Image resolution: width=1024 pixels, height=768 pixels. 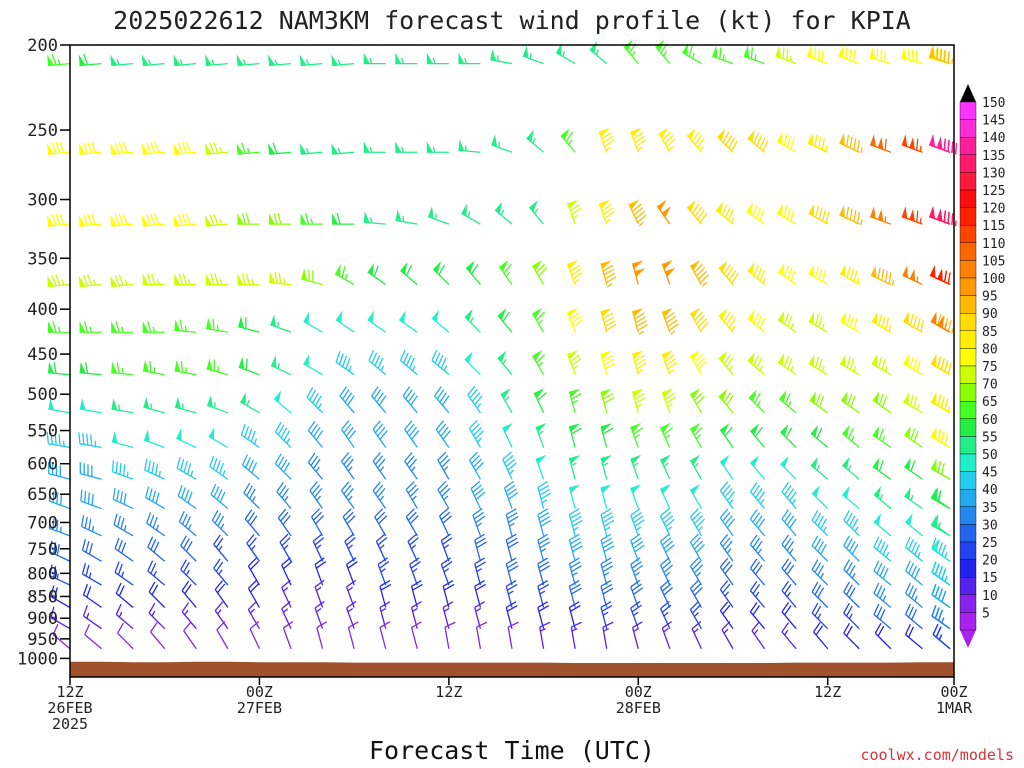 What do you see at coordinates (993, 156) in the screenshot?
I see `colorbar-label: 135` at bounding box center [993, 156].